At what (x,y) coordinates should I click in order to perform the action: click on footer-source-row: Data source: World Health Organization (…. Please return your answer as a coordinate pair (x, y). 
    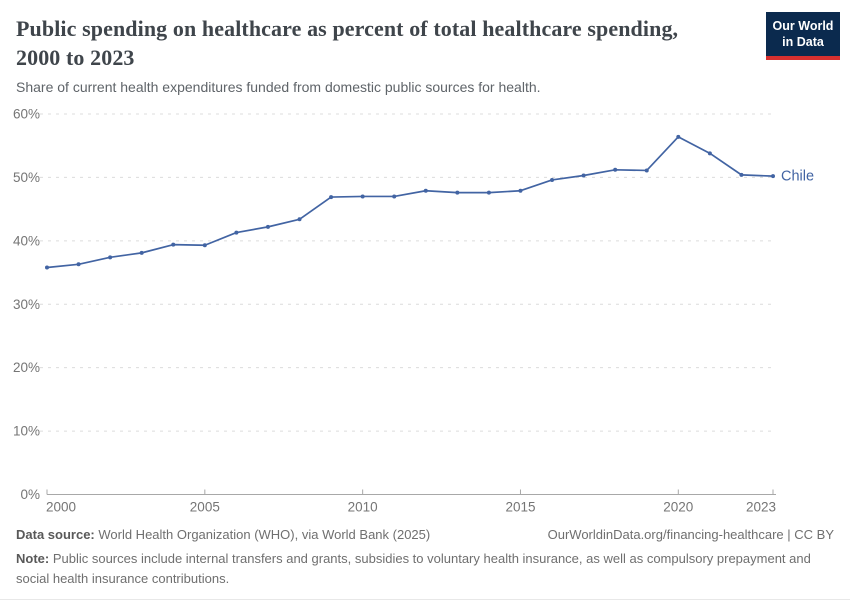
    Looking at the image, I should click on (425, 534).